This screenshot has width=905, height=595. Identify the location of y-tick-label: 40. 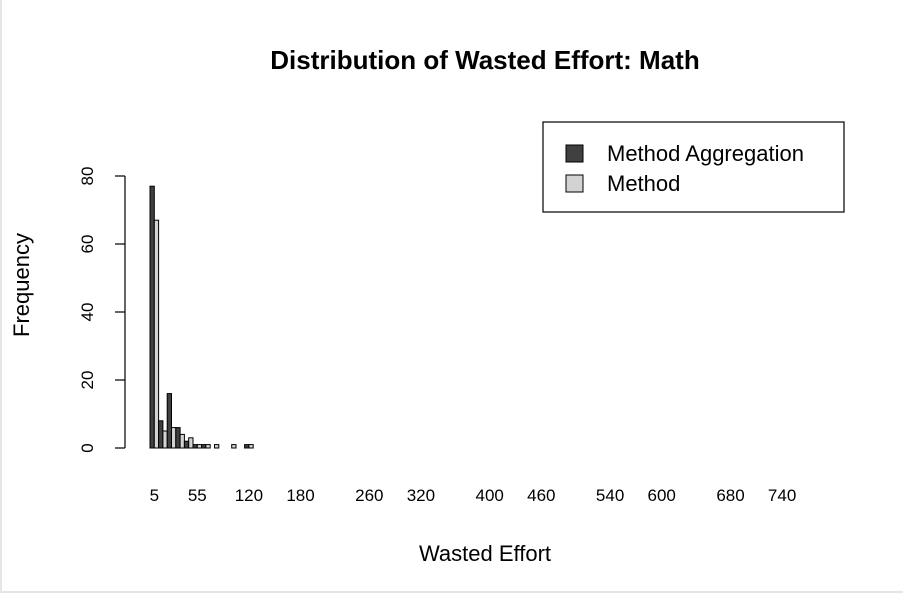
(87, 312).